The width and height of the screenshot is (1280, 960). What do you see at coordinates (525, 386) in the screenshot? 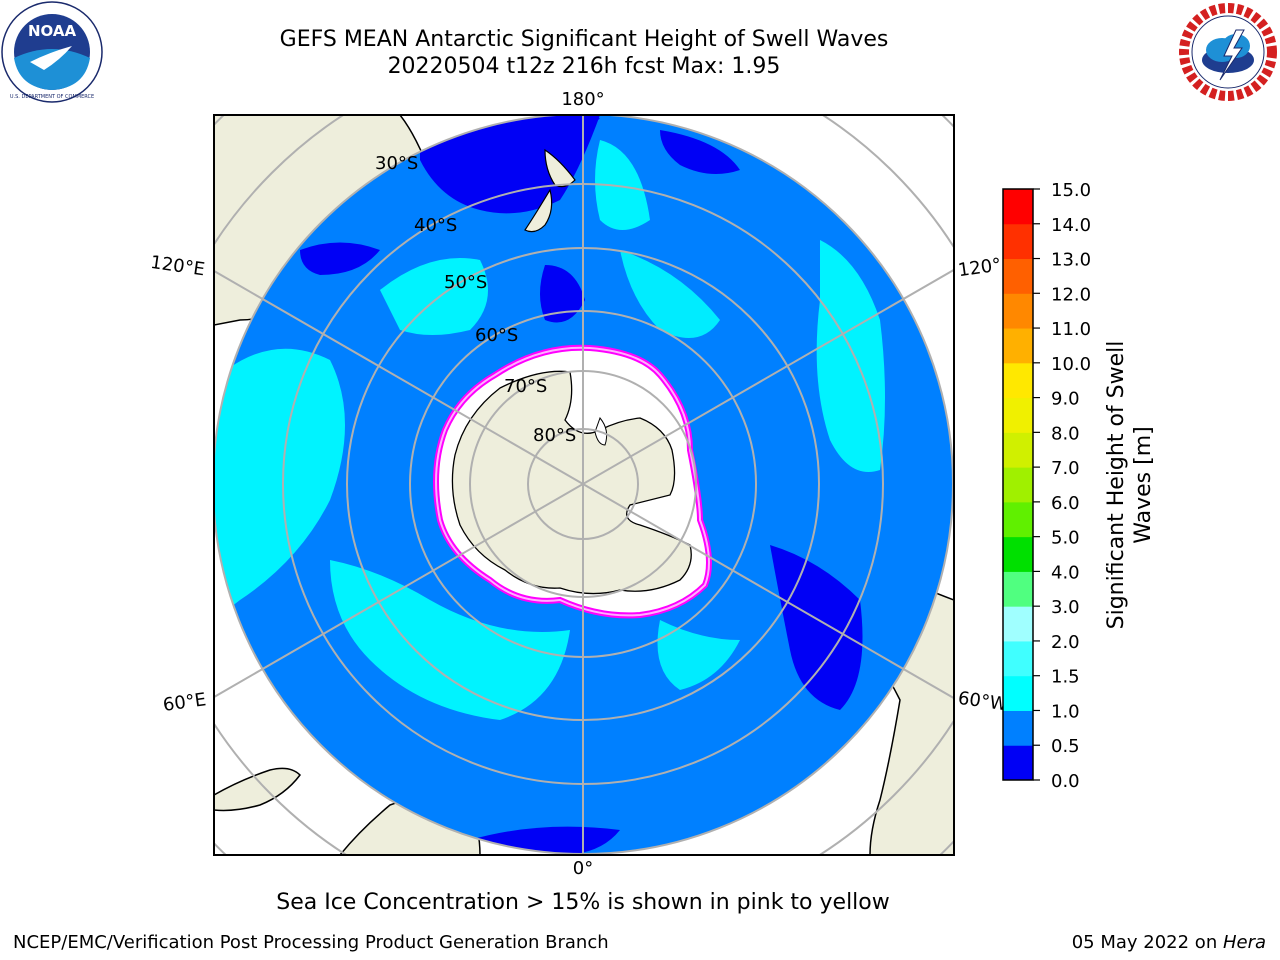
I see `lat-label-70s: 70°S` at bounding box center [525, 386].